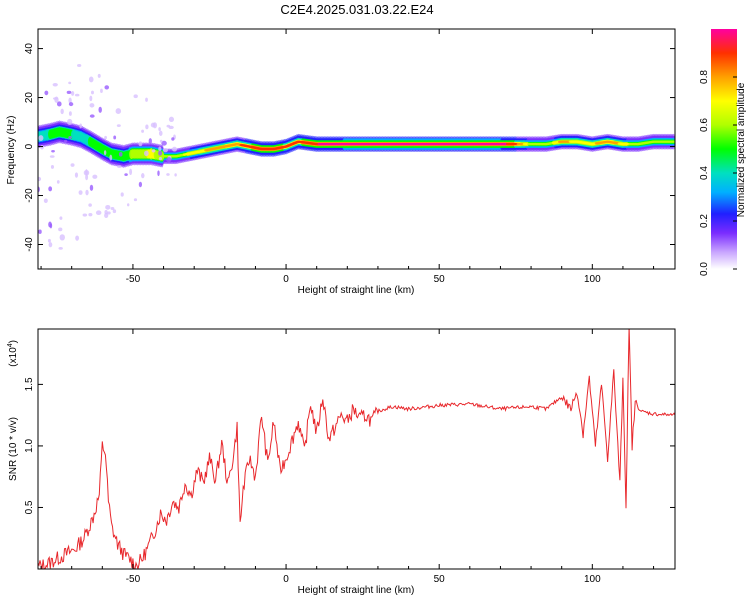 Image resolution: width=750 pixels, height=600 pixels. I want to click on snr-yscale-base: (x10, so click(13, 357).